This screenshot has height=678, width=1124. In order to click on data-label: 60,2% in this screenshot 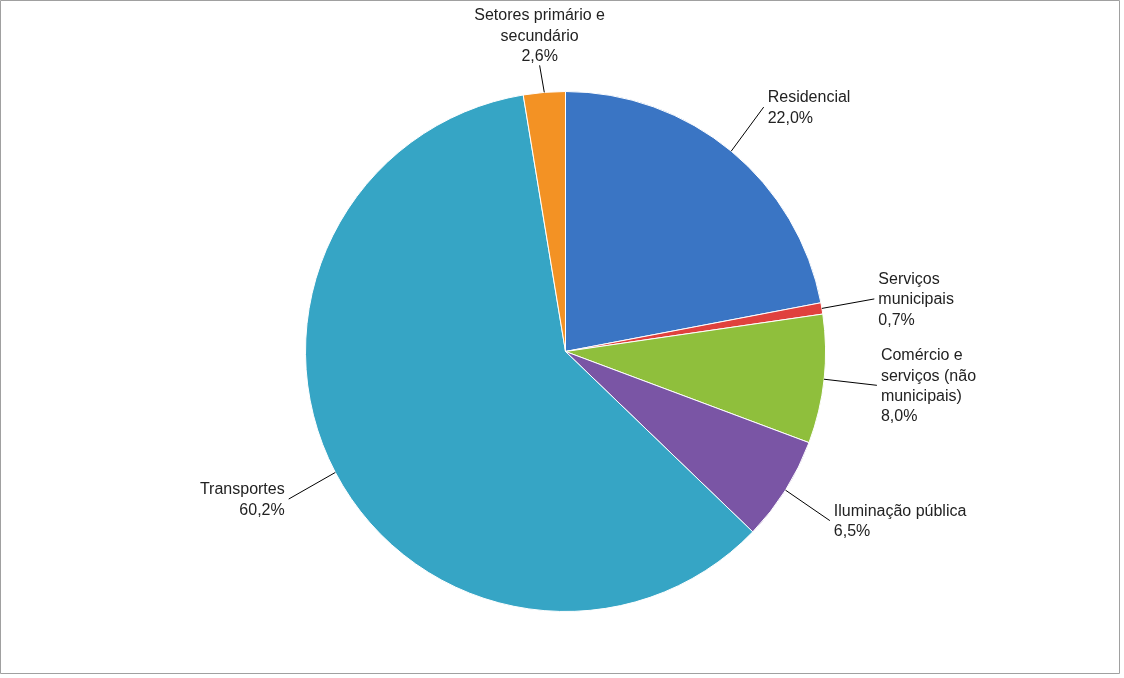, I will do `click(262, 509)`.